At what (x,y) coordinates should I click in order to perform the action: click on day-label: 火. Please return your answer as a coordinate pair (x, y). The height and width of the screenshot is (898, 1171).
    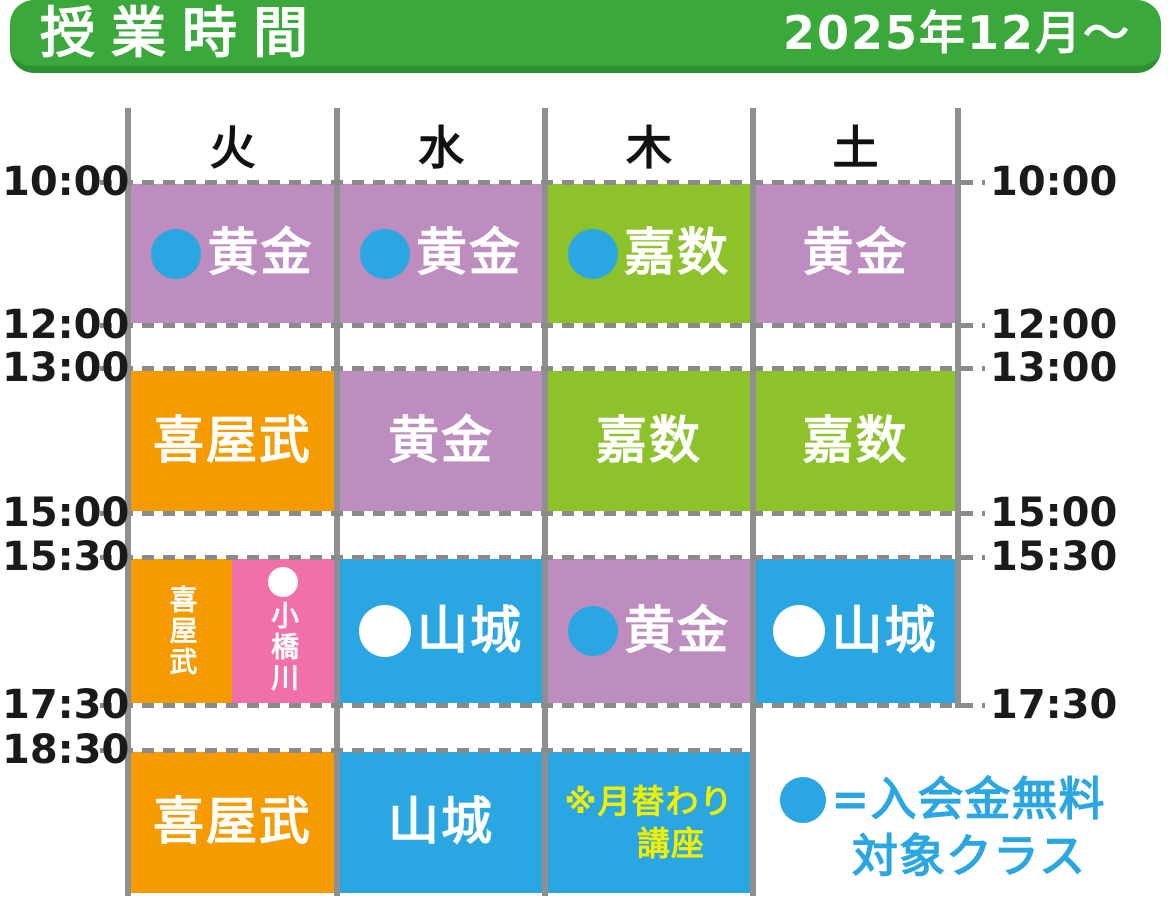
    Looking at the image, I should click on (232, 148).